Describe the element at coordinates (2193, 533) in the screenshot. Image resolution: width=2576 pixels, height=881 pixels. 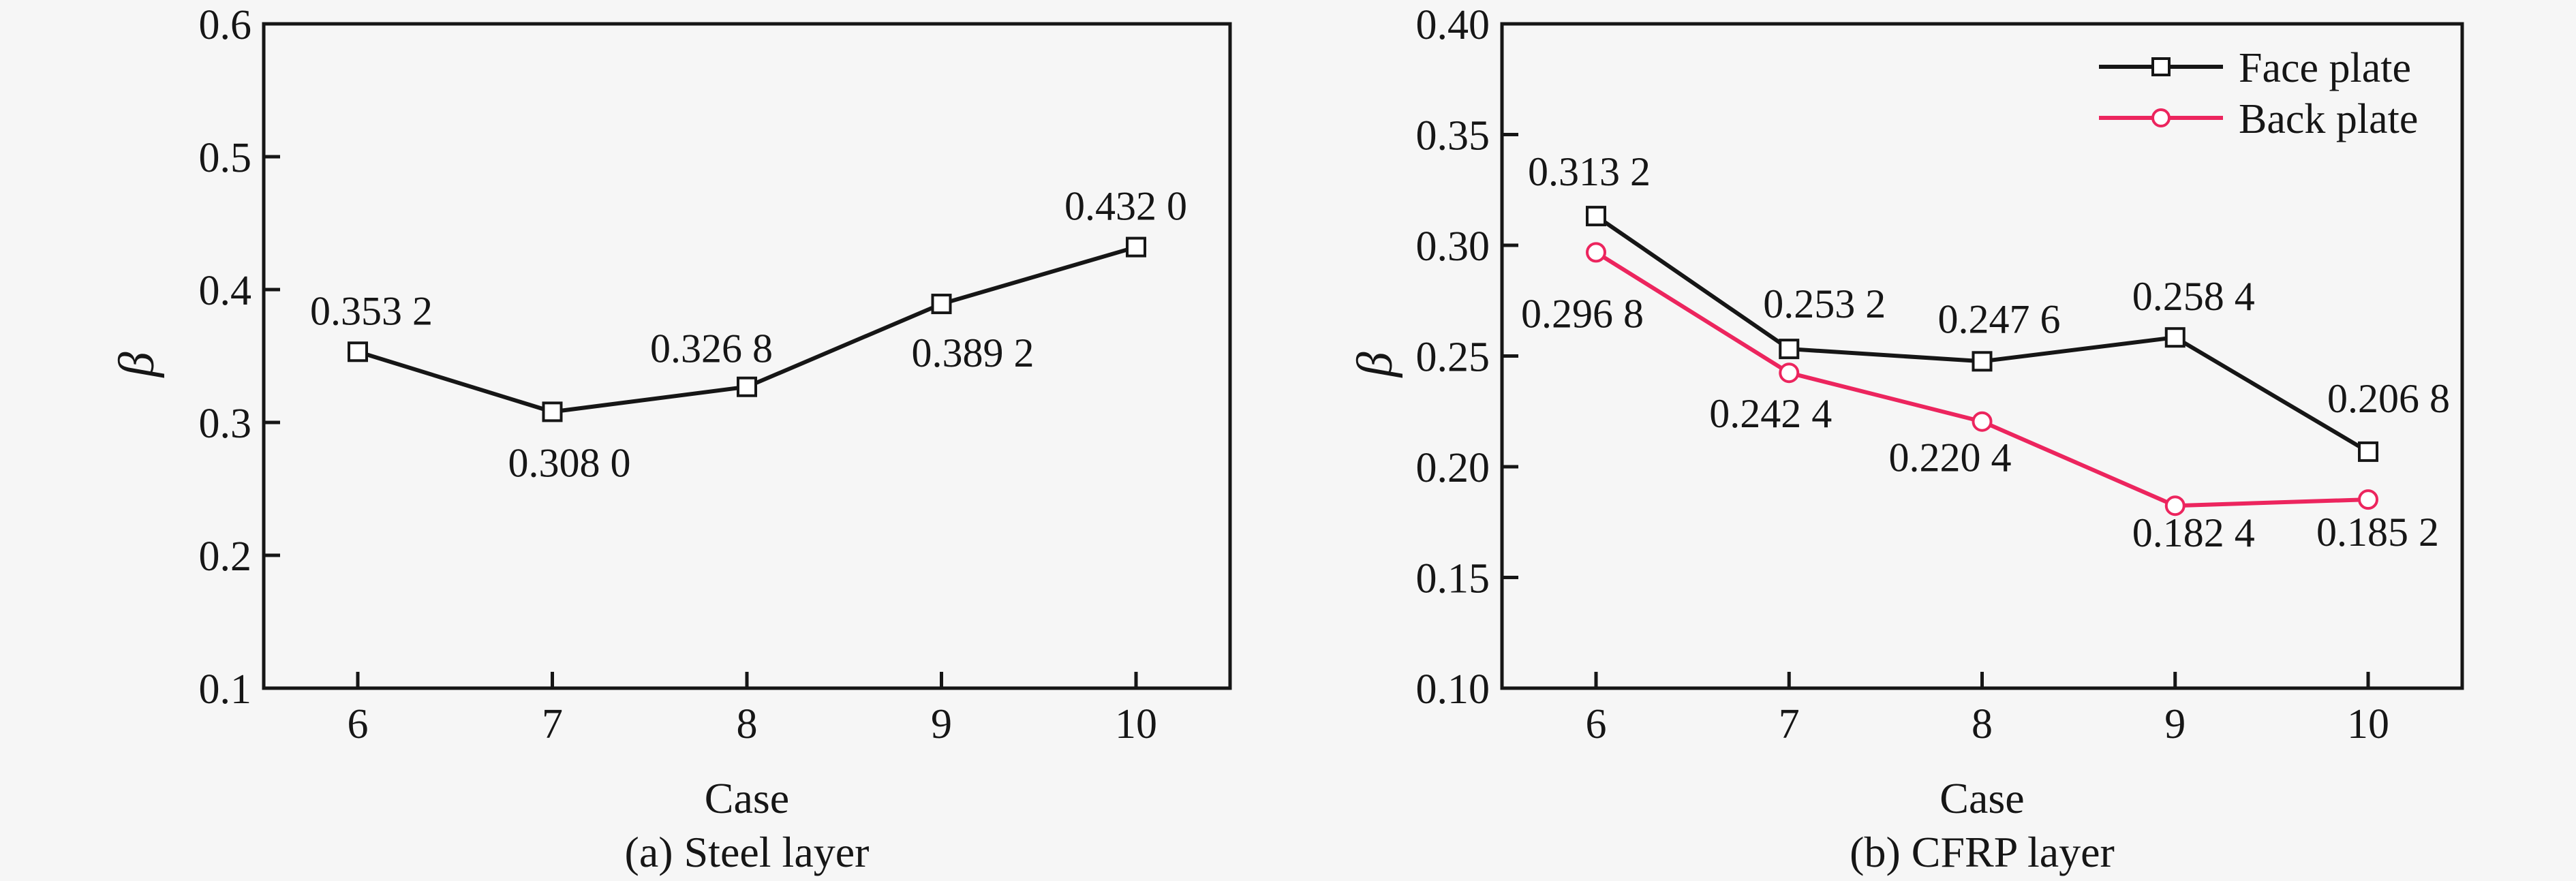
I see `point-label: 0.182 4` at that location.